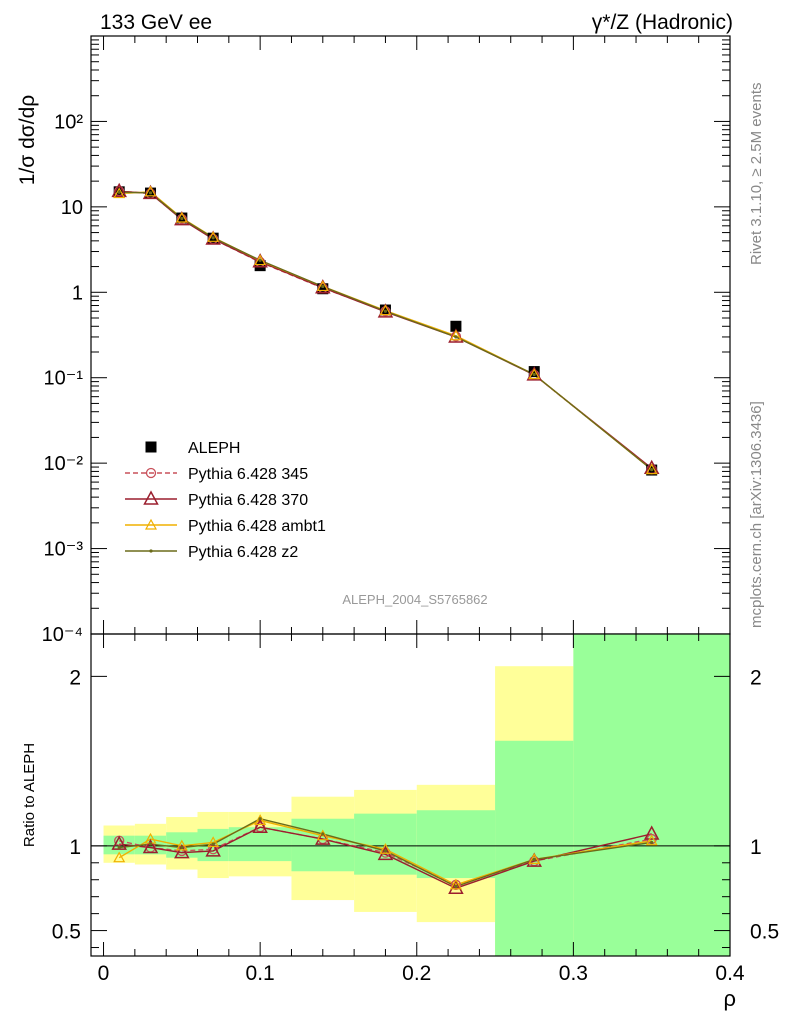 This screenshot has width=786, height=1024. I want to click on main-y-tick-label: 1, so click(77, 293).